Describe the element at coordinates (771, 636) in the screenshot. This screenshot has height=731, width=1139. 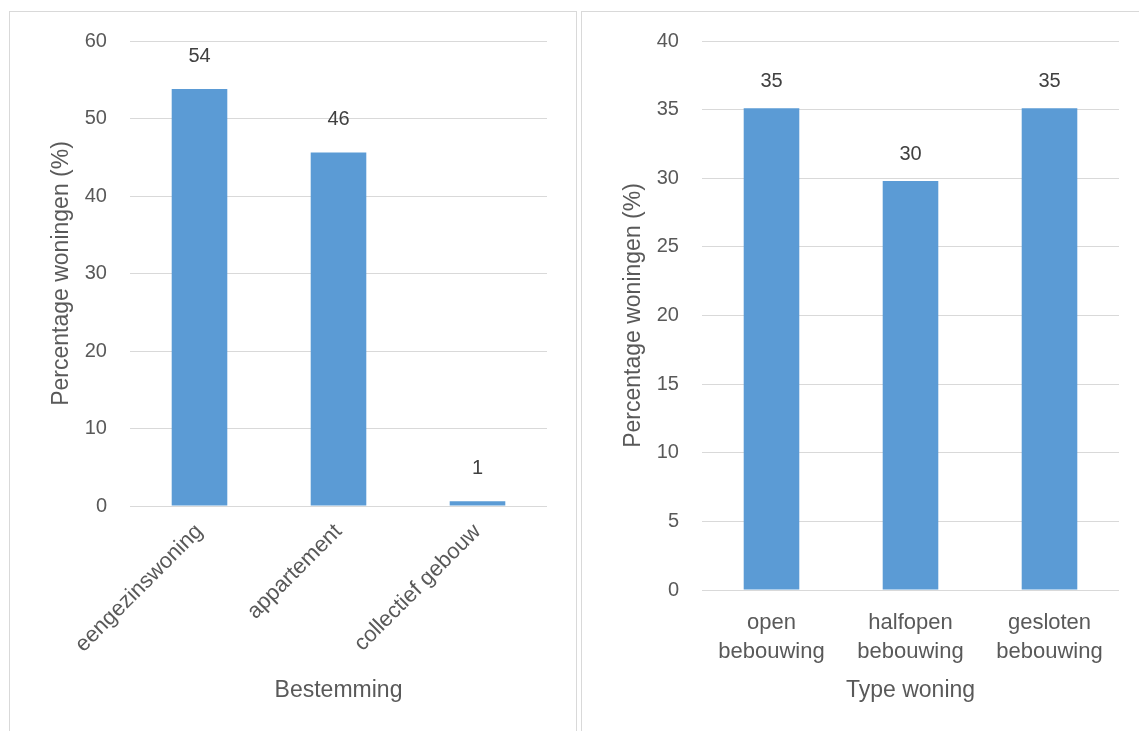
I see `x-tick-label: open bebouwing` at that location.